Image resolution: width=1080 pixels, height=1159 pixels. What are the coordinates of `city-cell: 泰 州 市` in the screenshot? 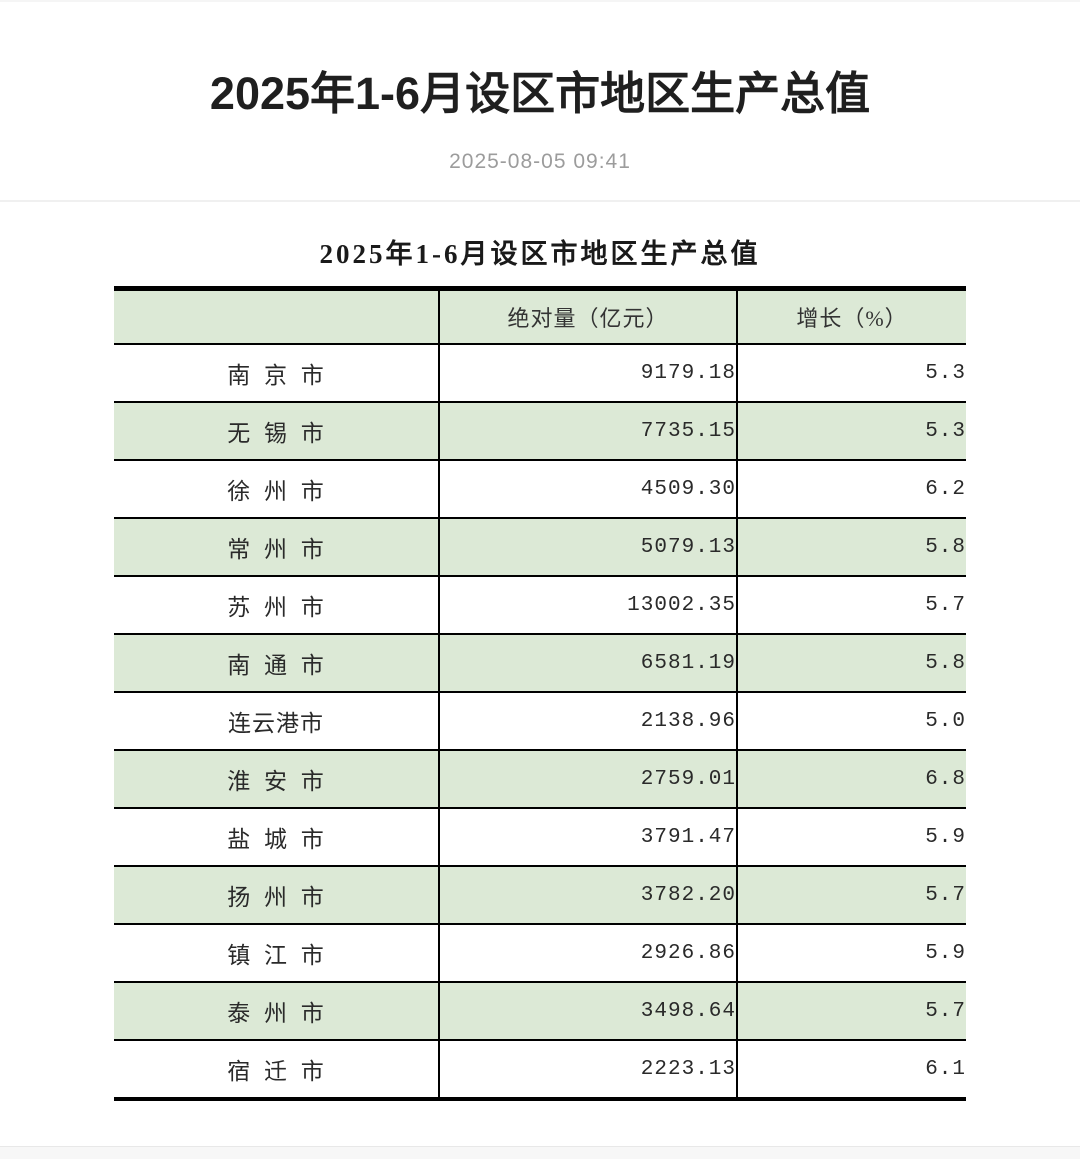 It's located at (277, 1011).